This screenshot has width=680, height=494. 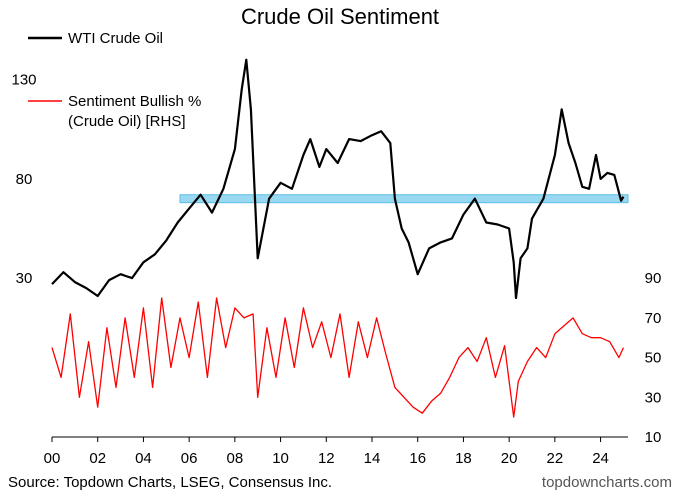 I want to click on x-tick-label: 16, so click(x=417, y=458).